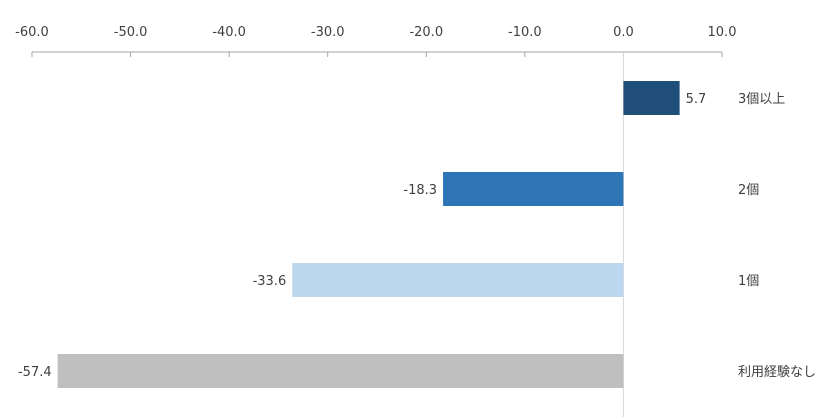  Describe the element at coordinates (426, 32) in the screenshot. I see `x-tick-label: -20.0` at that location.